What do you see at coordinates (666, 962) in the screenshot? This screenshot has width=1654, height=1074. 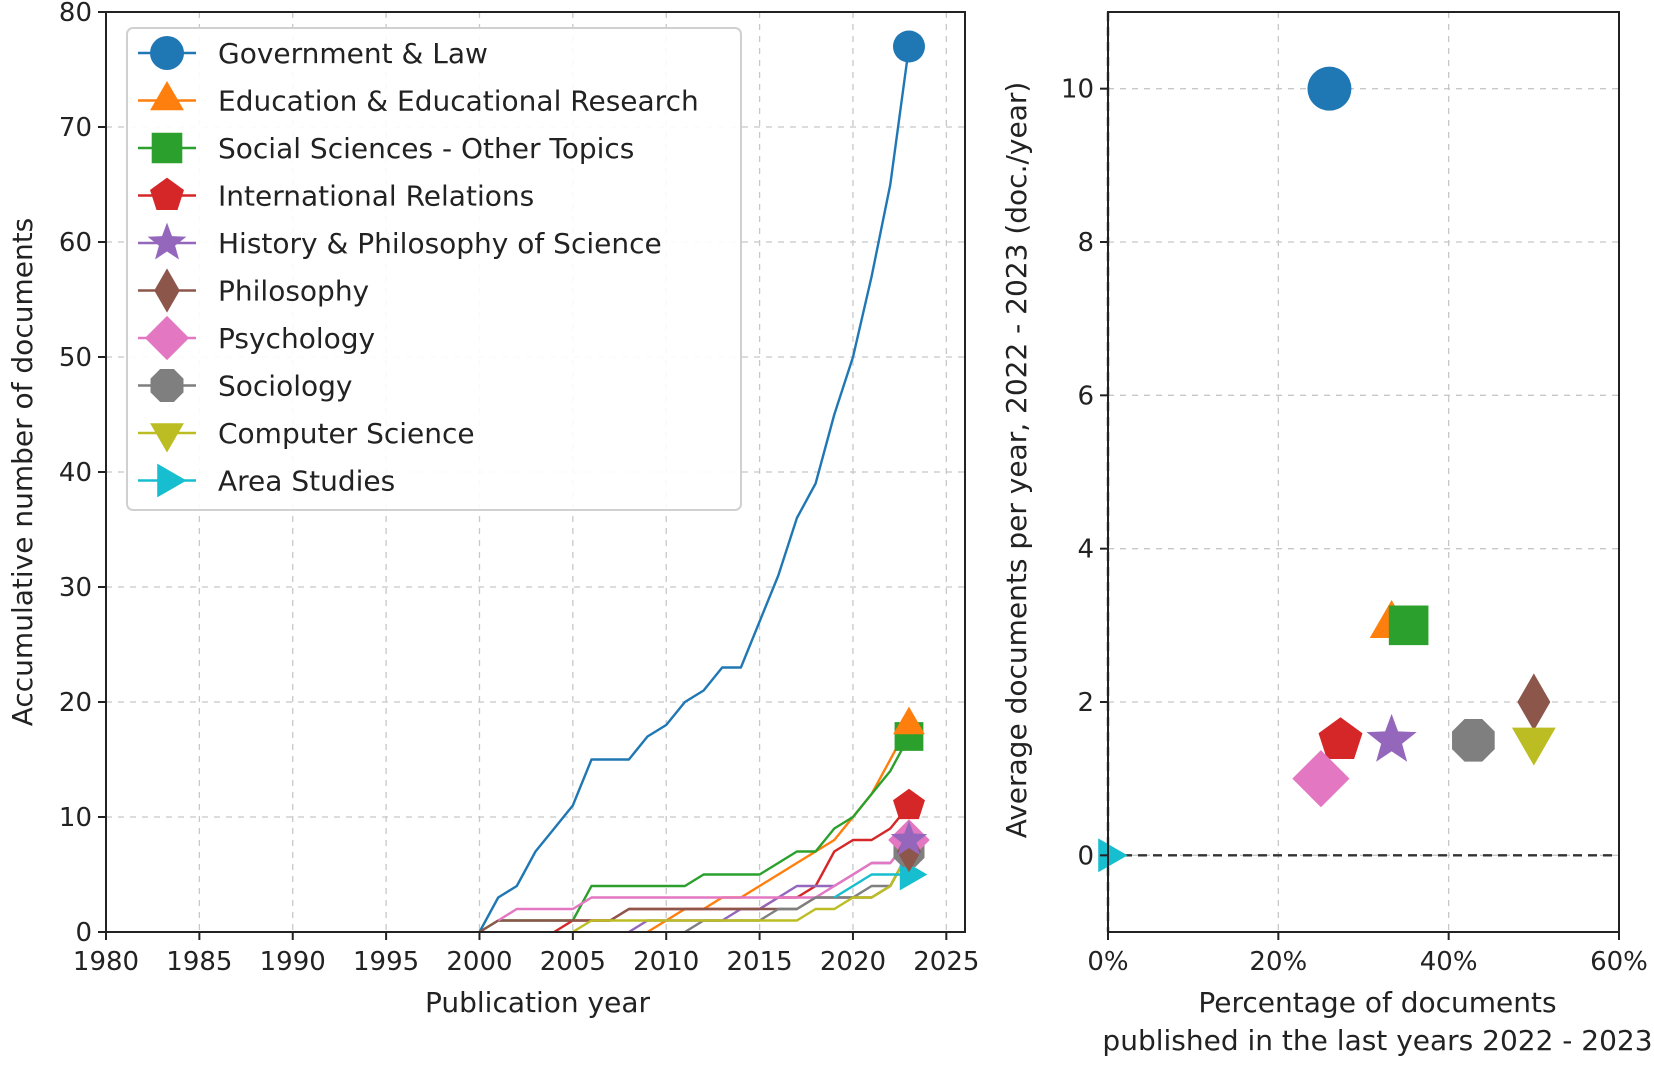 I see `x-tick-label: 2010` at bounding box center [666, 962].